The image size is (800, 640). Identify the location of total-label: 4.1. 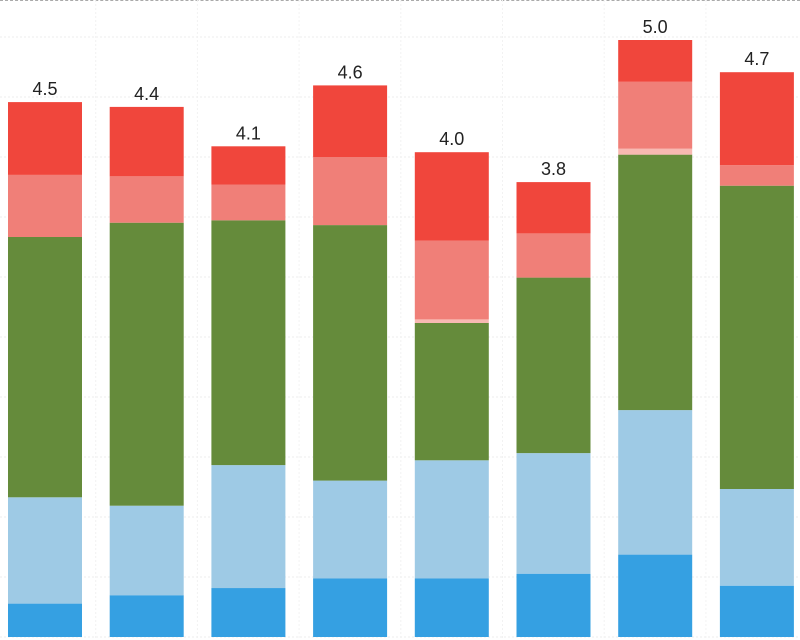
(248, 133).